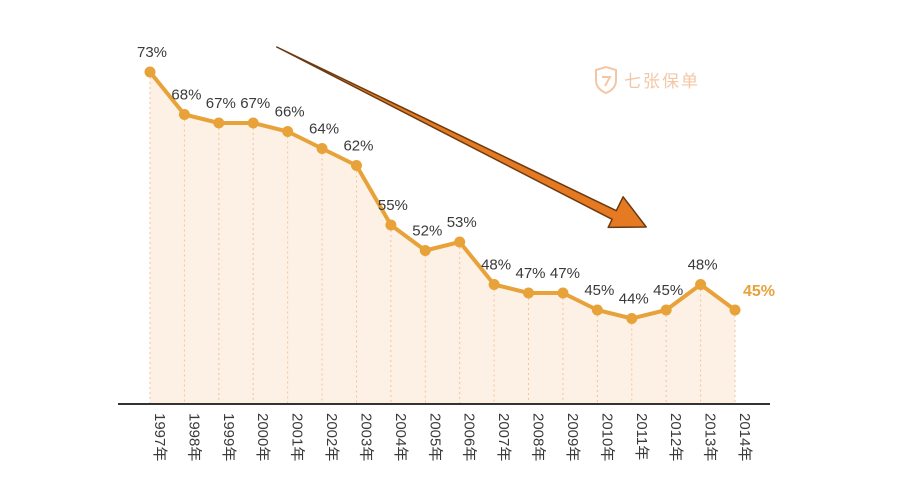 This screenshot has width=900, height=500. What do you see at coordinates (297, 437) in the screenshot?
I see `x-tick-label: 2001年` at bounding box center [297, 437].